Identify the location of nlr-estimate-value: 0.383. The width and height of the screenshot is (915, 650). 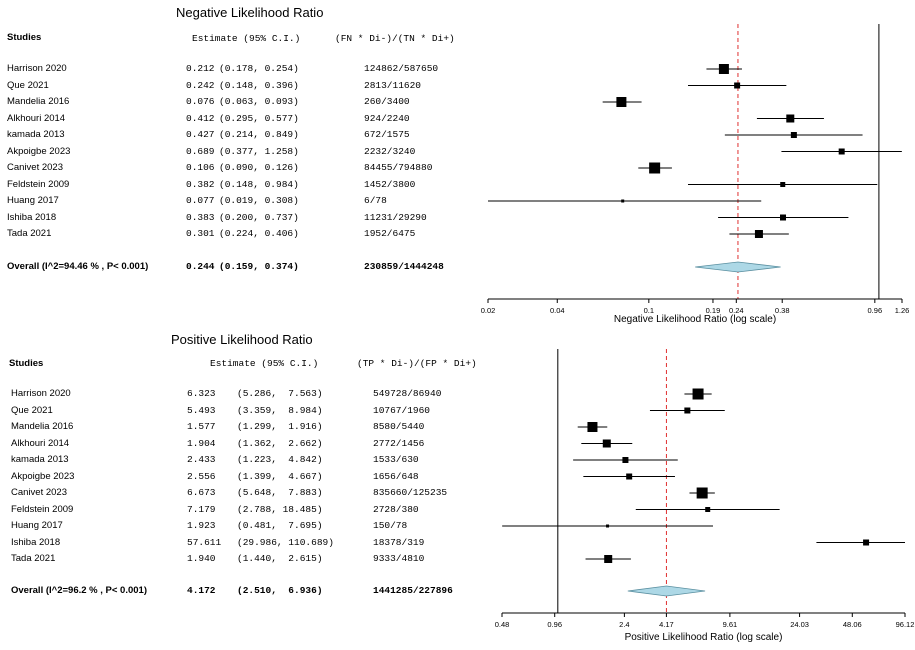
(200, 217).